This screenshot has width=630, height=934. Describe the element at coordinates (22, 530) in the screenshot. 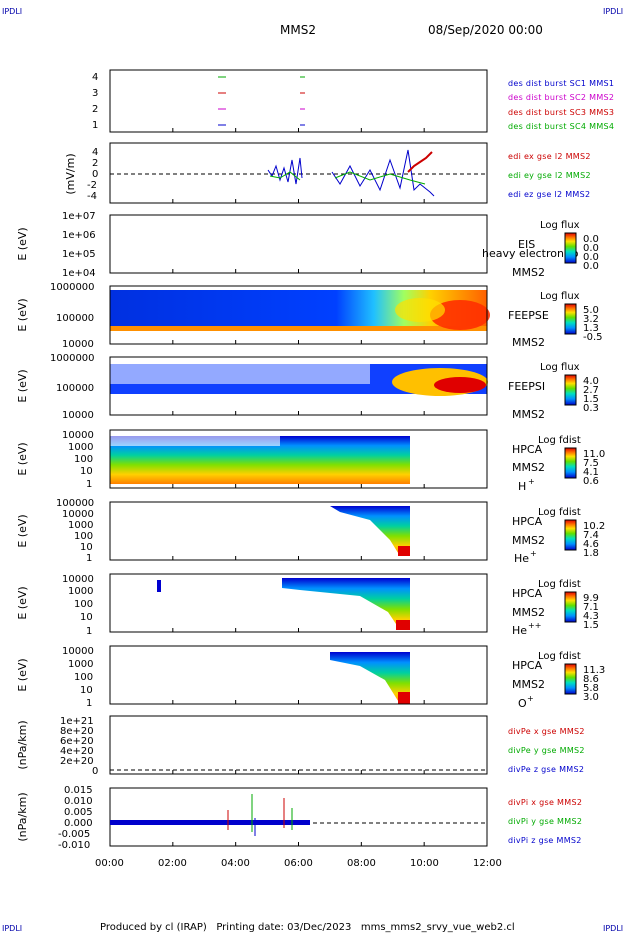

I see `p7-ylabel: E (eV)` at that location.